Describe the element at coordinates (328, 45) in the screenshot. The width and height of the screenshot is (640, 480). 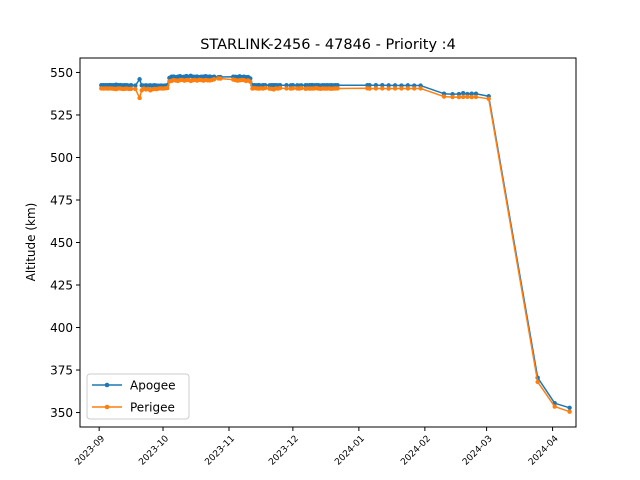
I see `chart-title: STARLINK-2456 - 47846 - Priority :4` at that location.